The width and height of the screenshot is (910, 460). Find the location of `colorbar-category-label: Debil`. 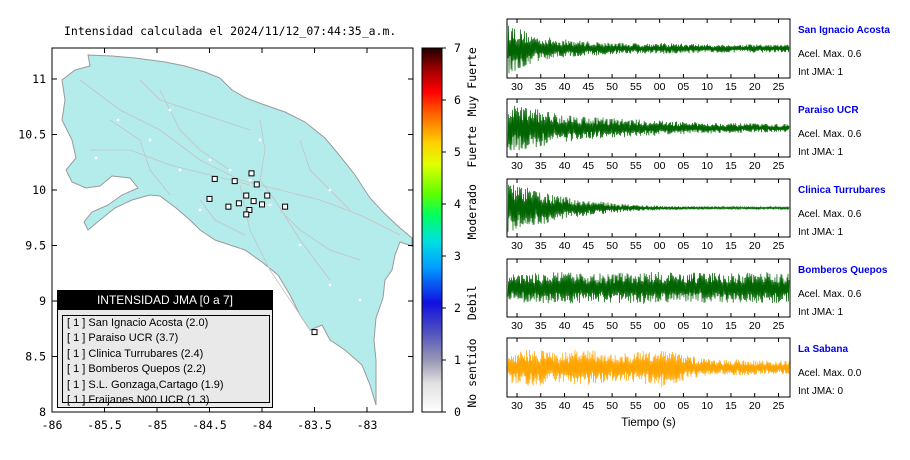

colorbar-category-label: Debil is located at coordinates (472, 302).